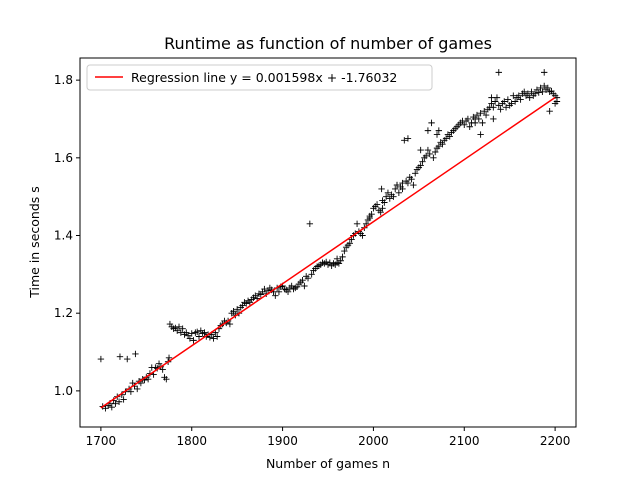  Describe the element at coordinates (101, 441) in the screenshot. I see `x-tick-label: 1700` at that location.